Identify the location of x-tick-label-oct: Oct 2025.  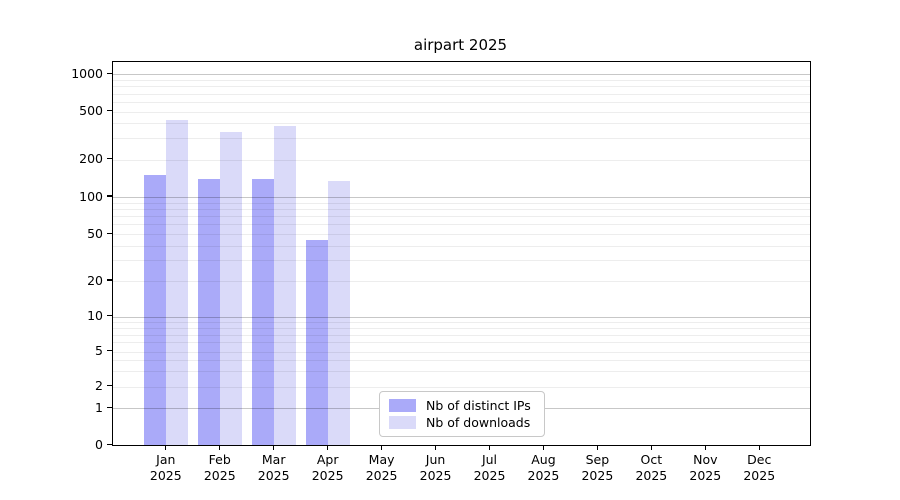
(651, 467).